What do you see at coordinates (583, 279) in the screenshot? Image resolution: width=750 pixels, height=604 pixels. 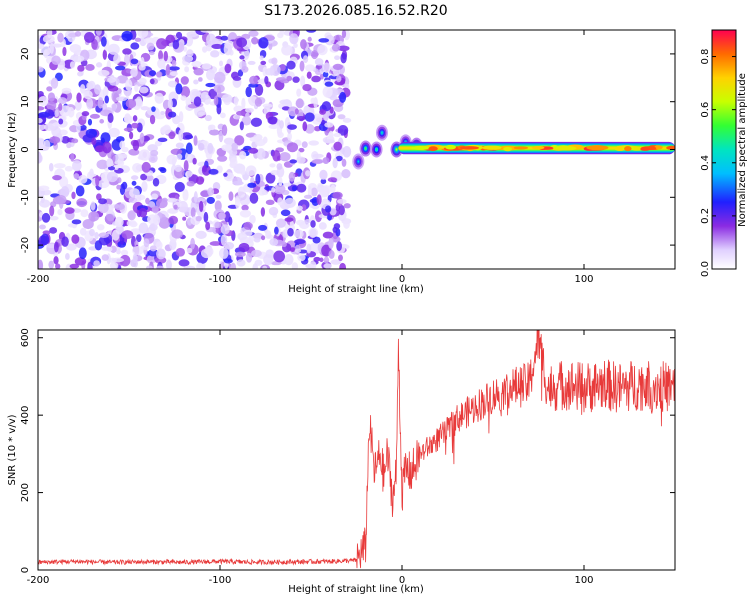 I see `x-tick-label: 100` at bounding box center [583, 279].